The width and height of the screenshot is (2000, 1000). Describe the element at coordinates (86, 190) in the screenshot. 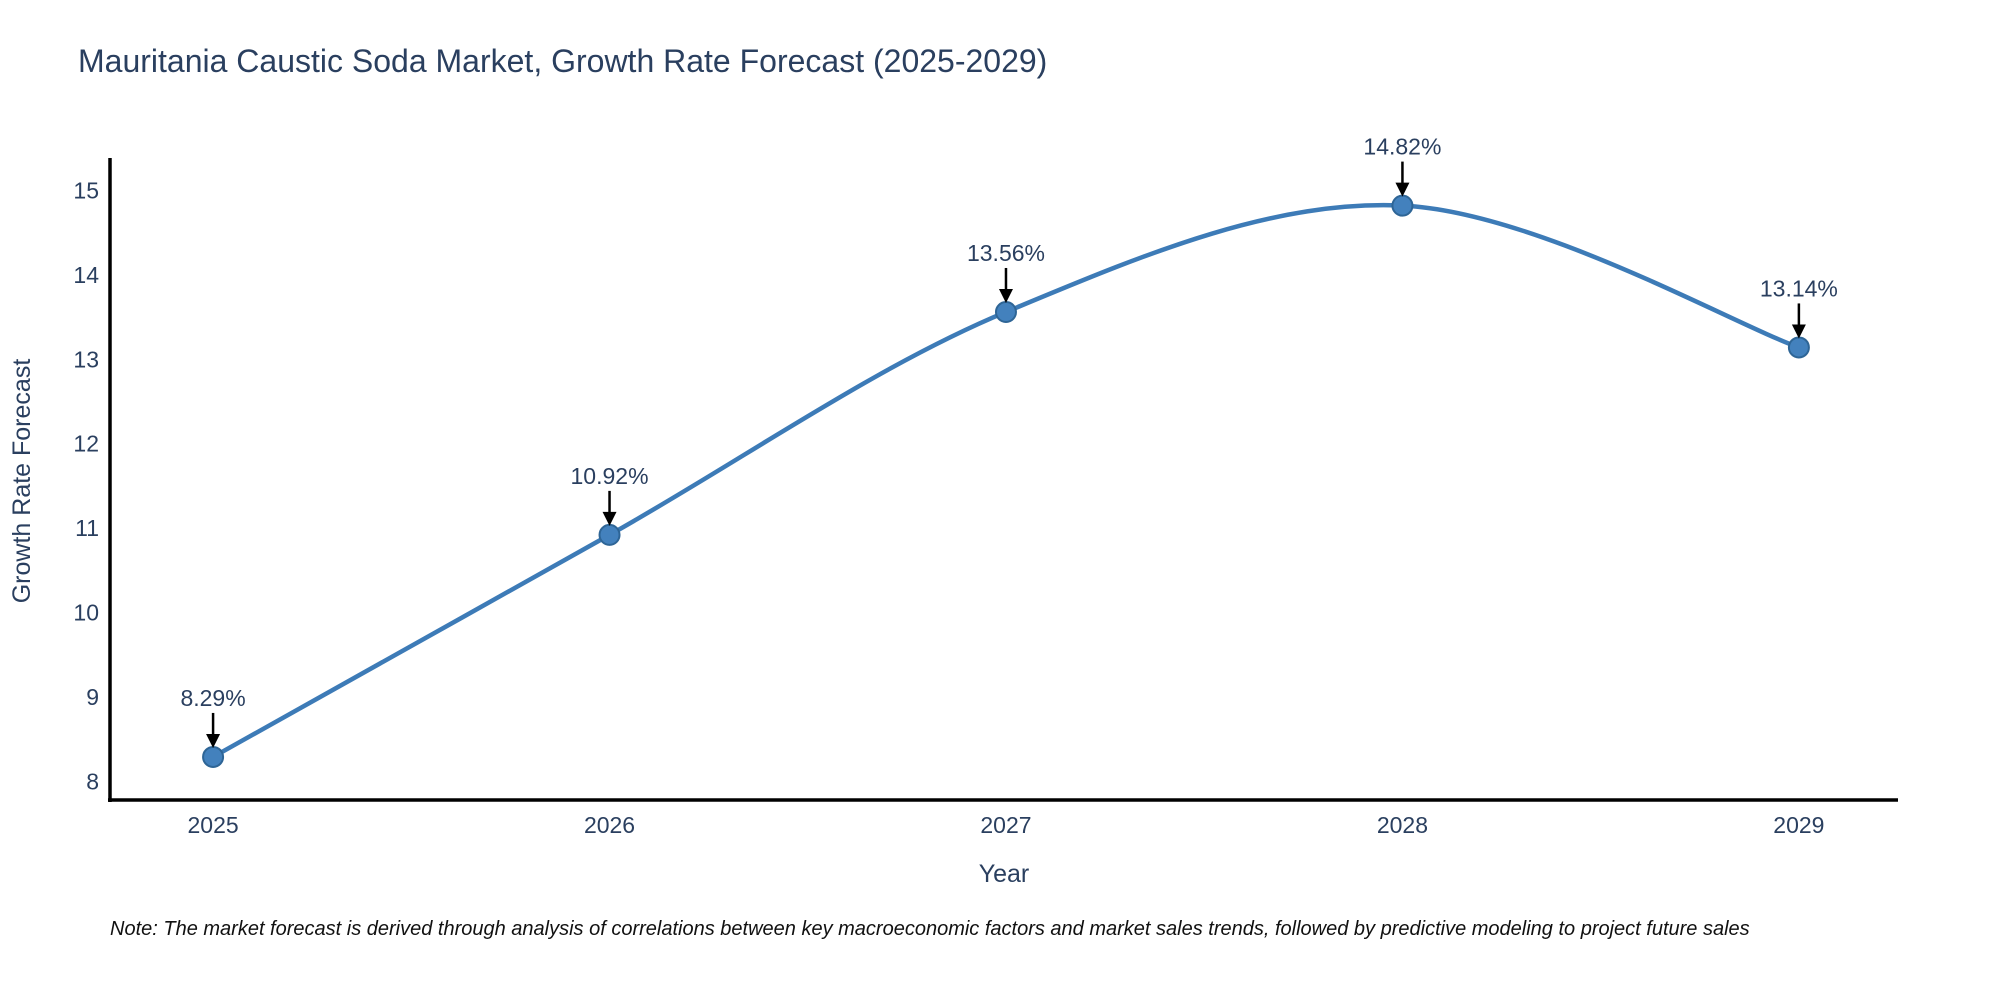

I see `y-tick-label: 15` at that location.